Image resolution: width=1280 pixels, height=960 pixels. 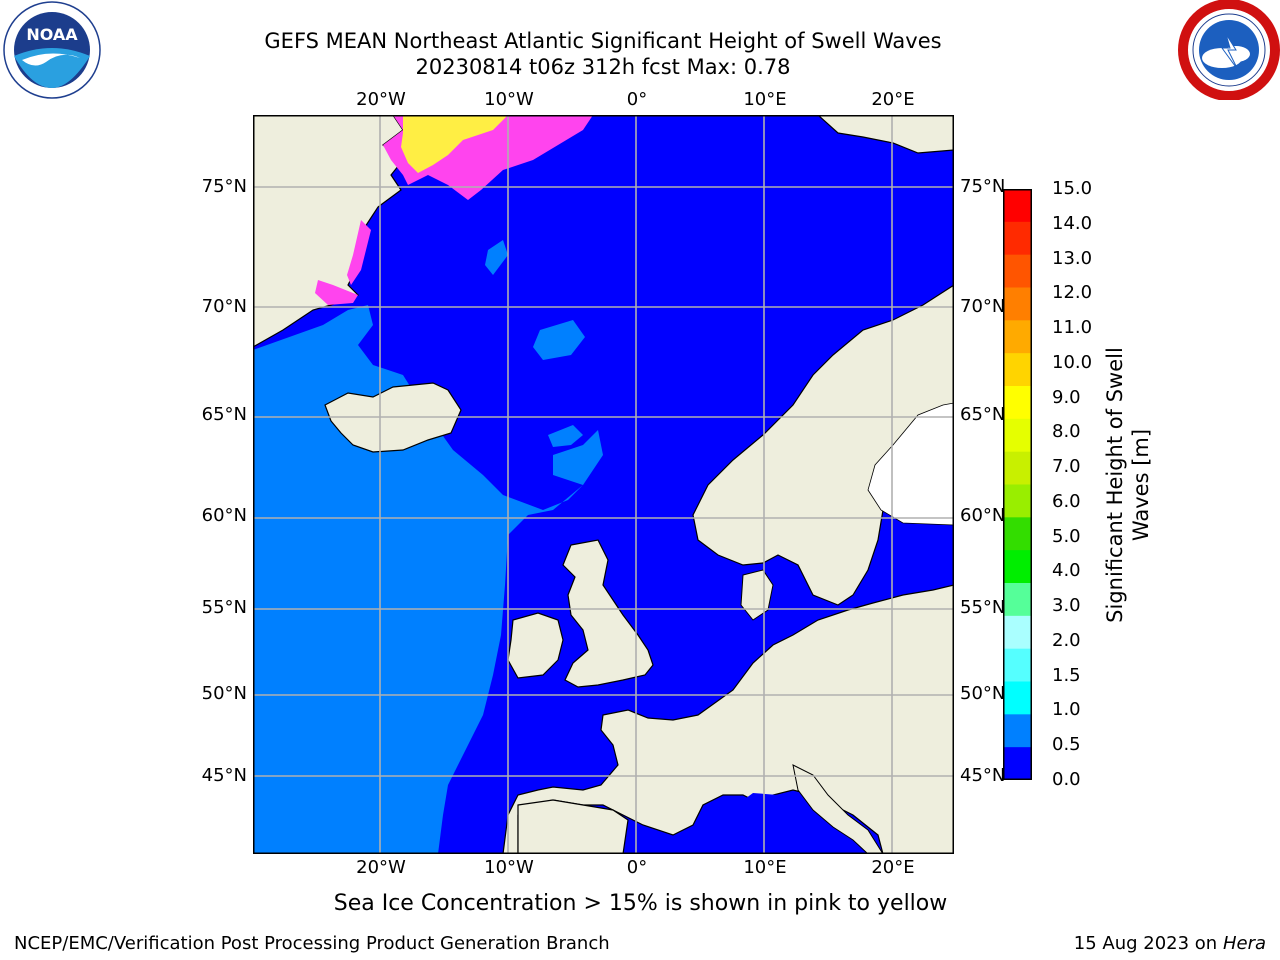 What do you see at coordinates (1066, 640) in the screenshot?
I see `colorbar-tick-label: 2.0` at bounding box center [1066, 640].